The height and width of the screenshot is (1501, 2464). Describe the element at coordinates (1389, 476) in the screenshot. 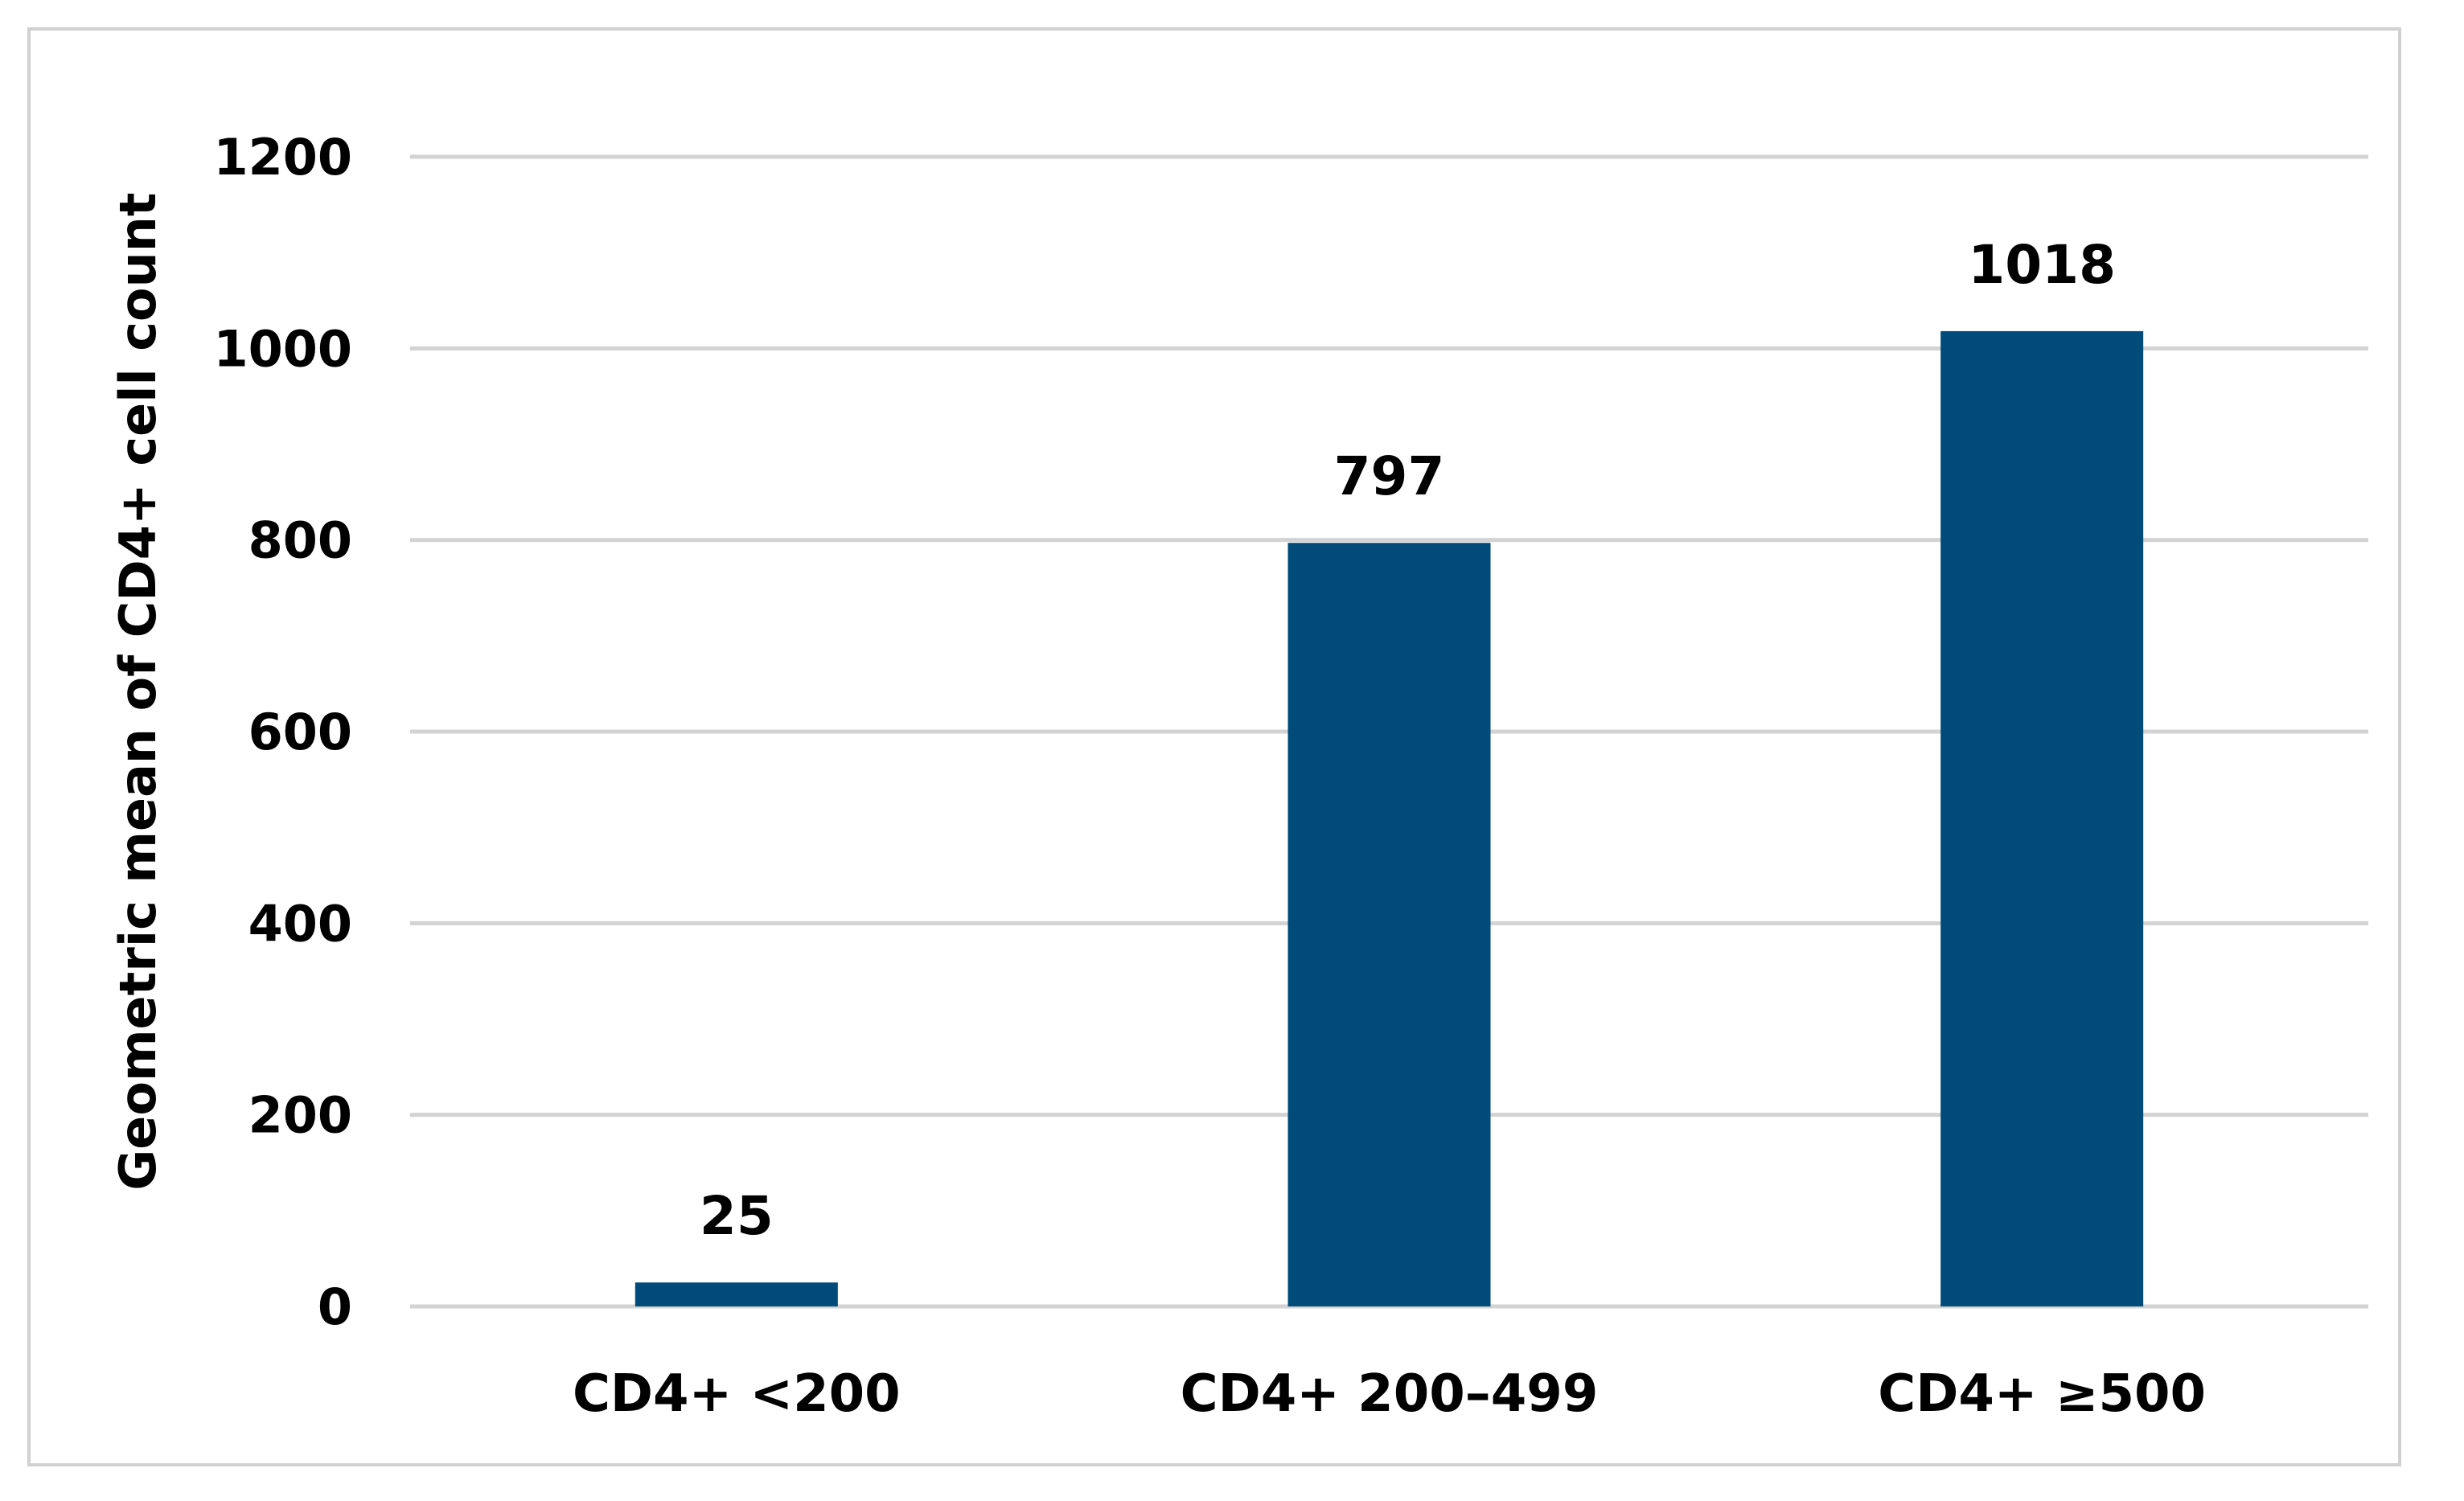

I see `data-label: 797` at that location.